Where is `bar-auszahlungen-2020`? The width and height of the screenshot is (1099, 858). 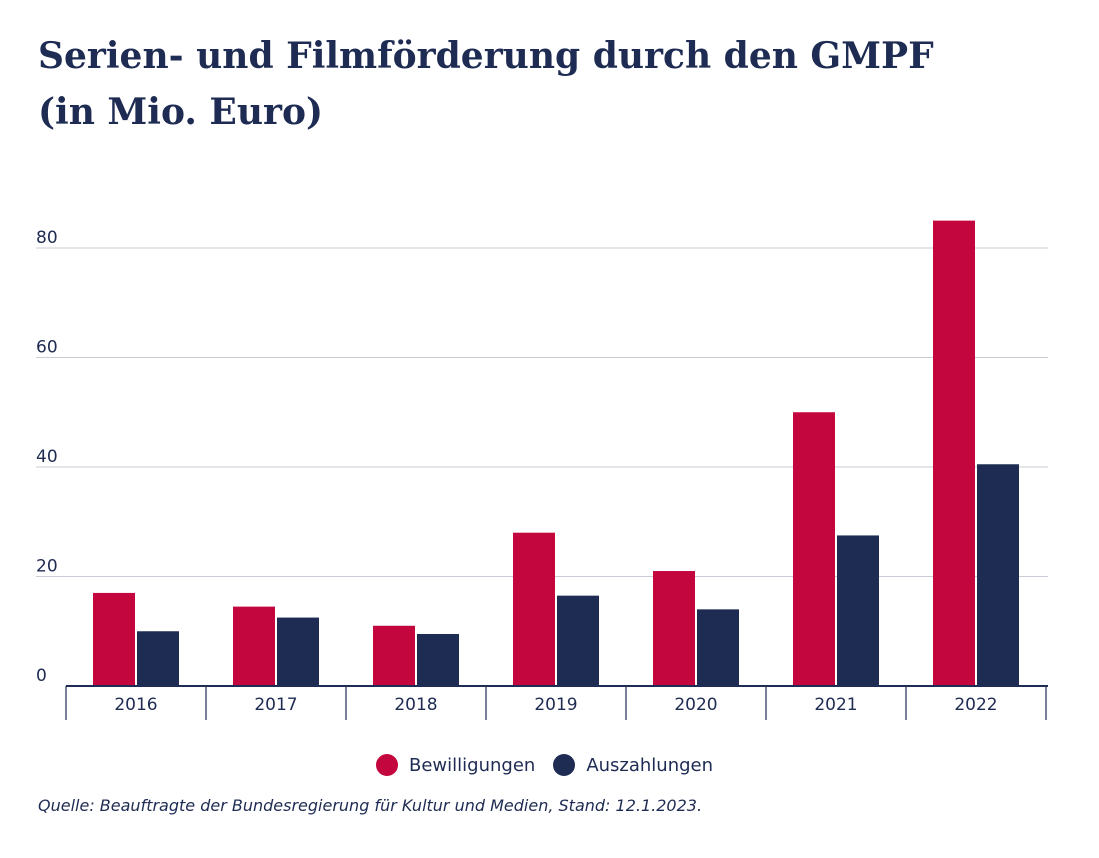
bar-auszahlungen-2020 is located at coordinates (718, 647).